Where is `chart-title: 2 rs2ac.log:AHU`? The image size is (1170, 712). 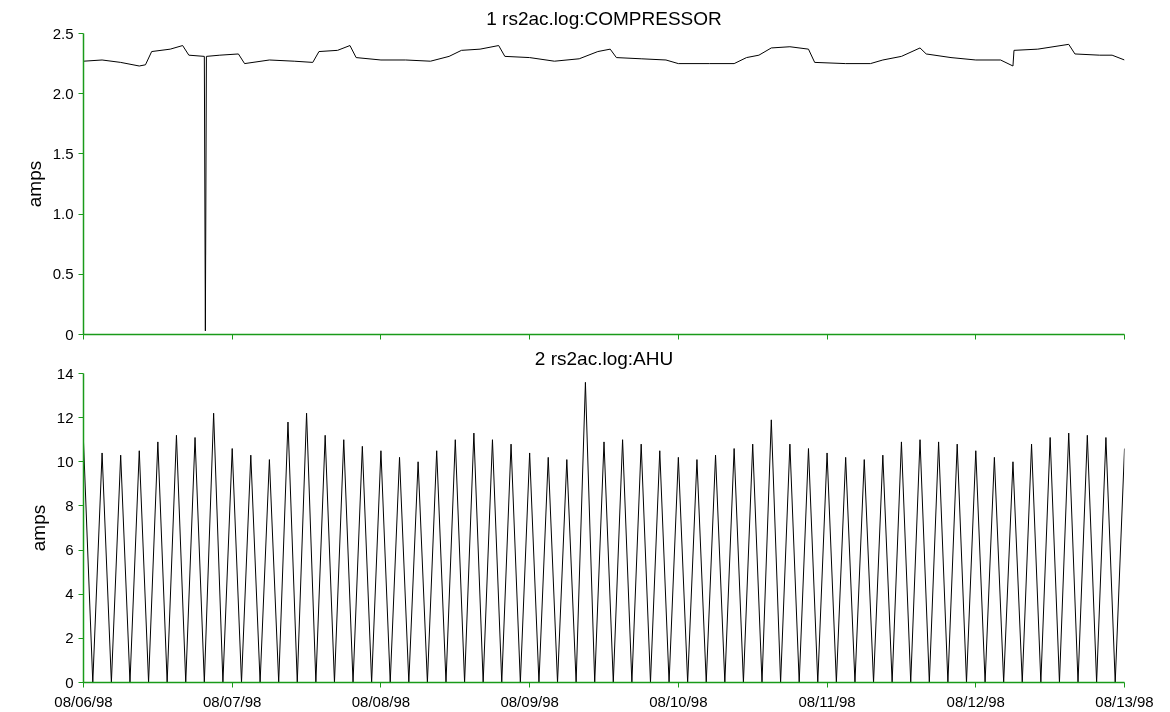 chart-title: 2 rs2ac.log:AHU is located at coordinates (604, 358).